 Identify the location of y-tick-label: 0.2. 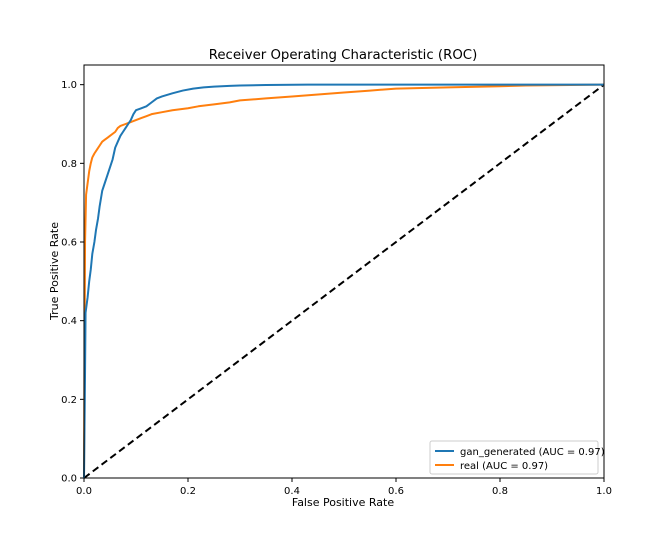
(69, 400).